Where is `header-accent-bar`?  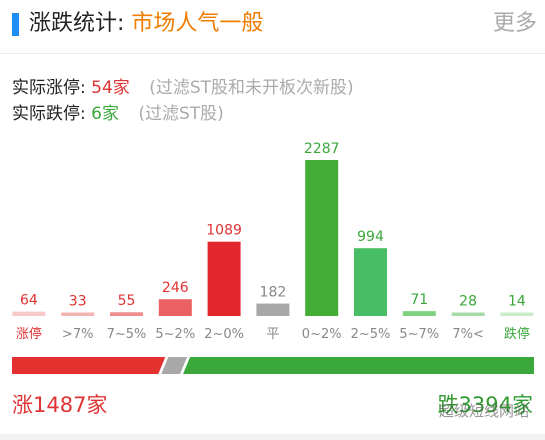
header-accent-bar is located at coordinates (15, 24).